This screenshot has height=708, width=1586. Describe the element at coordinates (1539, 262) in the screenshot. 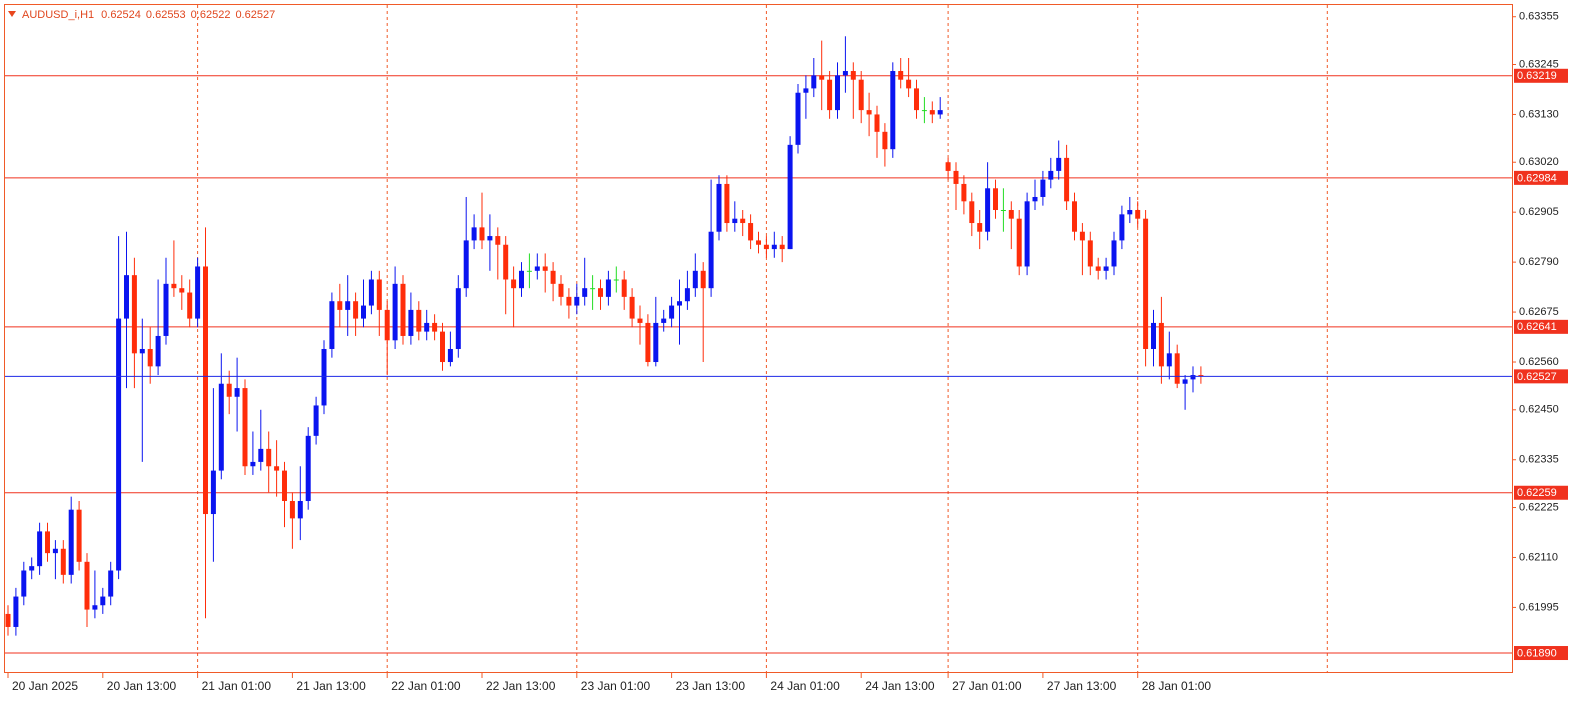

I see `y-tick-label: 0.62790` at that location.